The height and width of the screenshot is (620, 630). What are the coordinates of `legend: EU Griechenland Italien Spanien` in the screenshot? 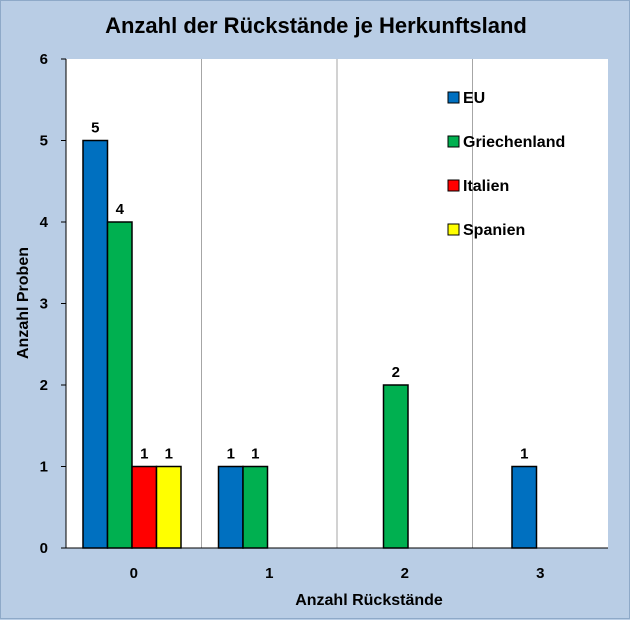 It's located at (506, 164).